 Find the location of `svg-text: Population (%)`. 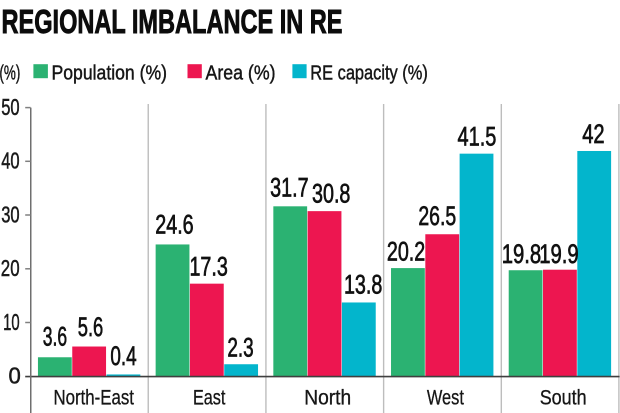

svg-text: Population (%) is located at coordinates (110, 72).